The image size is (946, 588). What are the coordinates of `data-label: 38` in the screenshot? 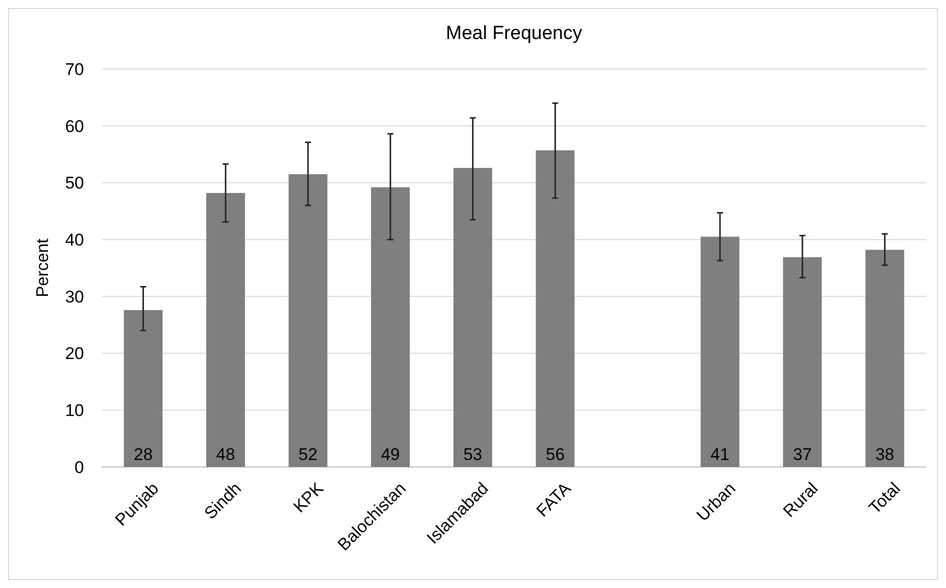 It's located at (884, 454).